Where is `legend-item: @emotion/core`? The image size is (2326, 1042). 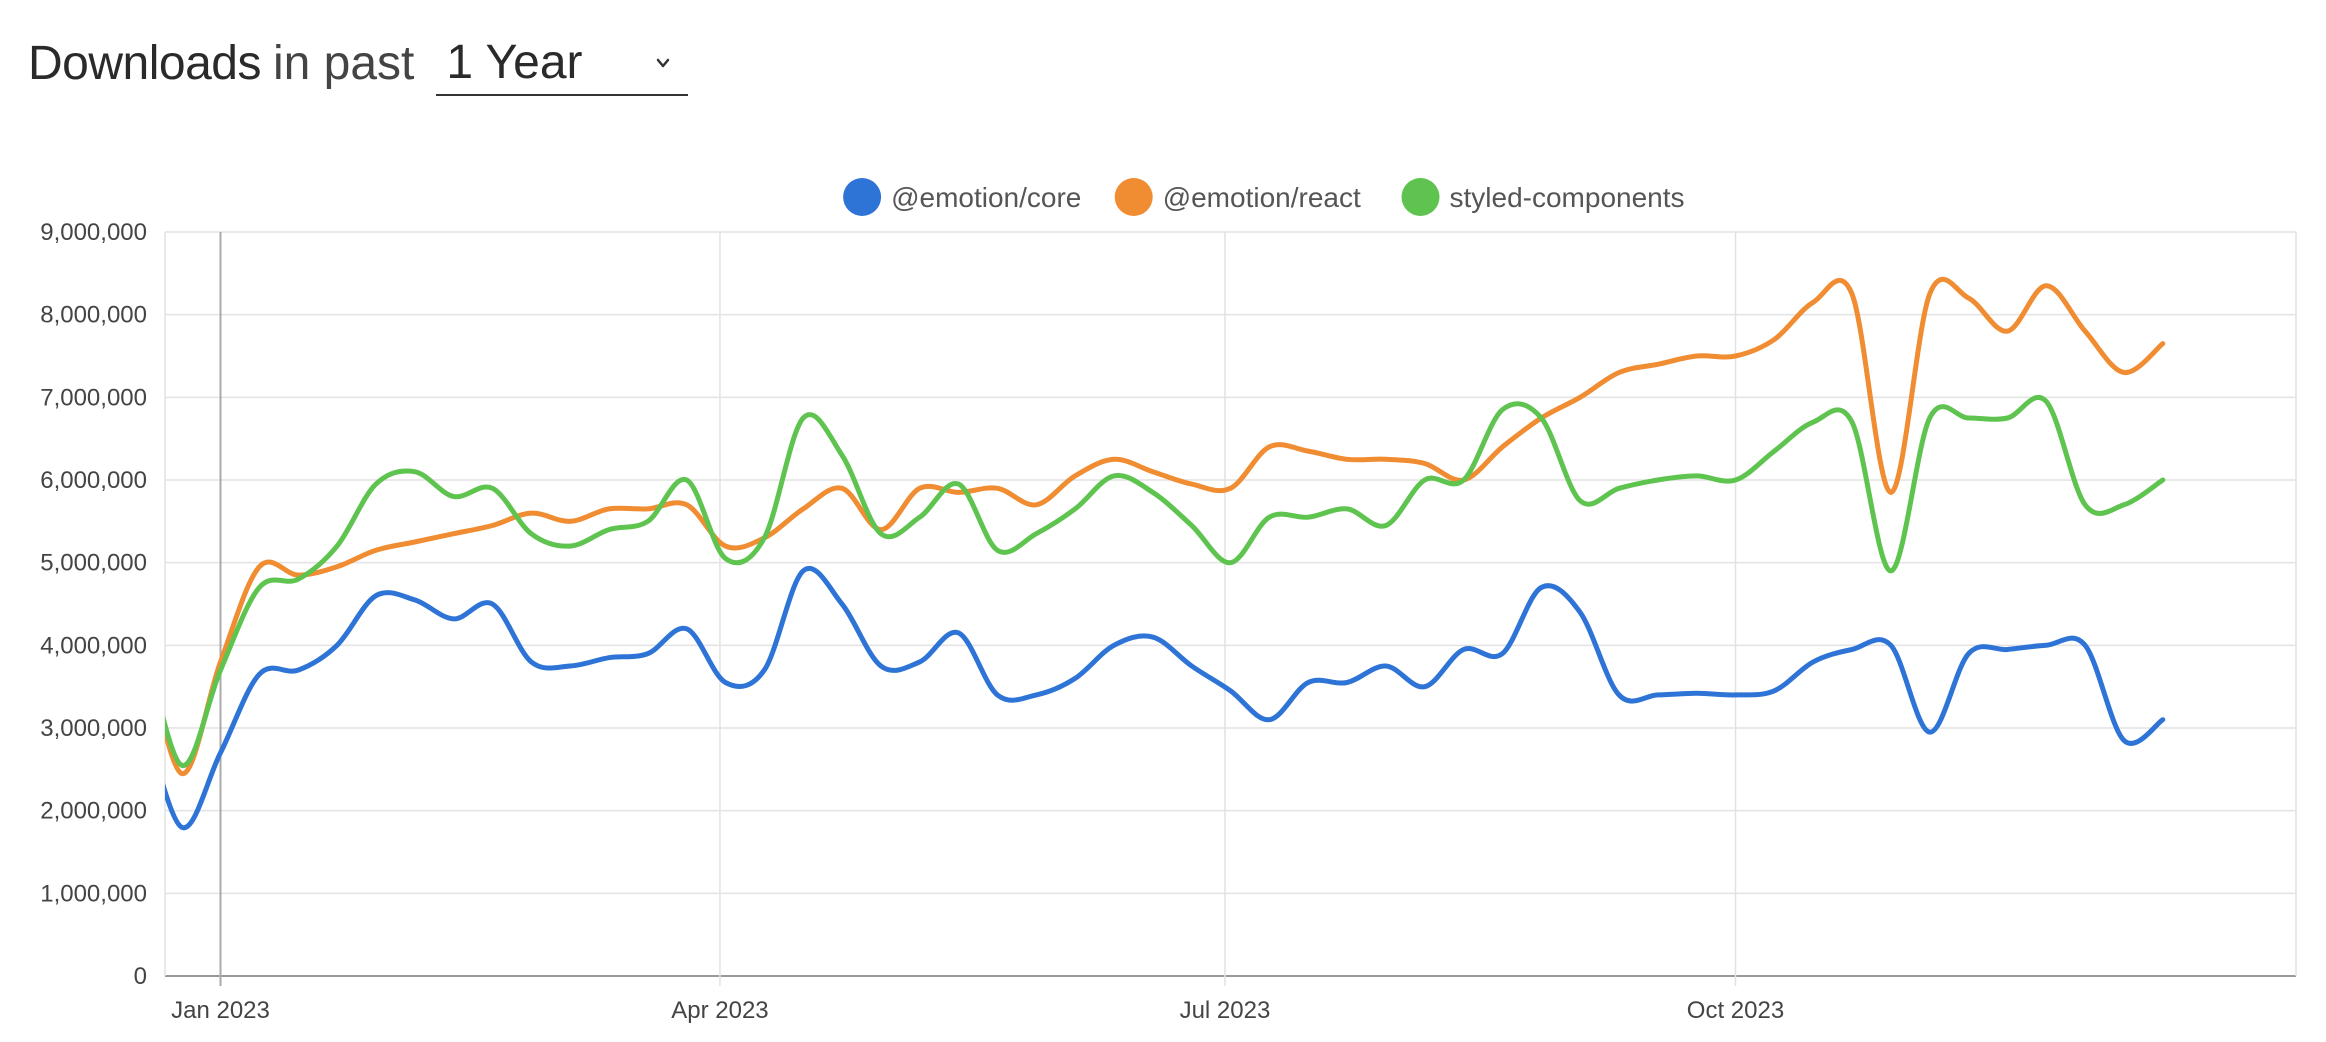
legend-item: @emotion/core is located at coordinates (962, 197).